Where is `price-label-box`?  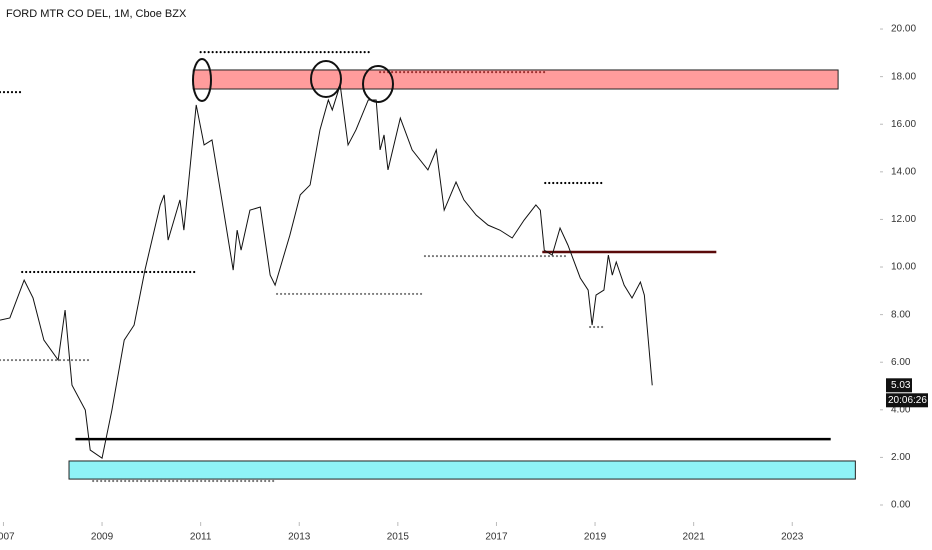 price-label-box is located at coordinates (899, 385).